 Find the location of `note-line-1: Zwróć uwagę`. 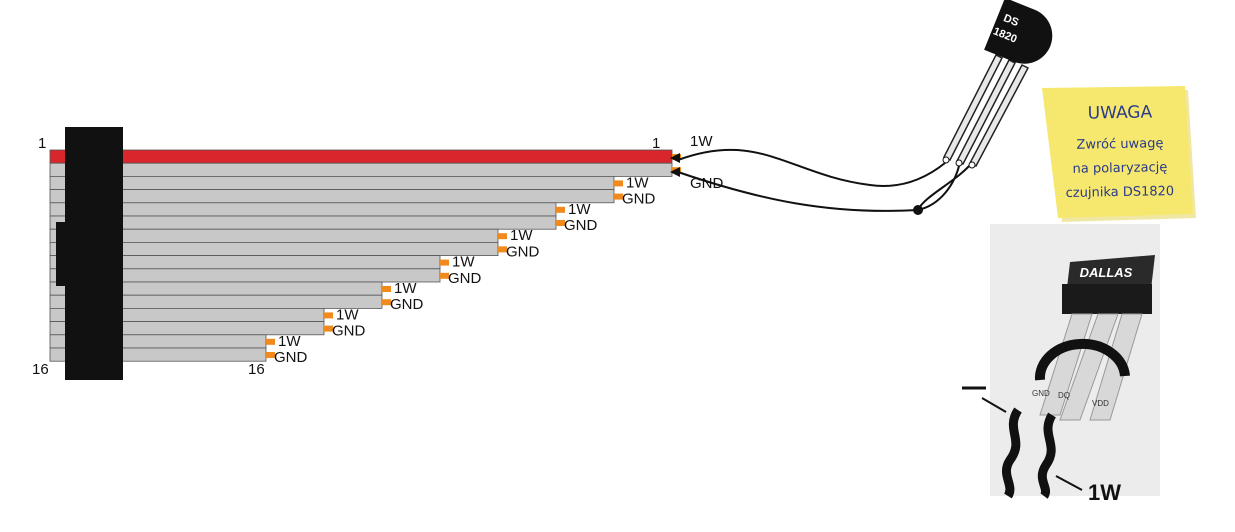

note-line-1: Zwróć uwagę is located at coordinates (1119, 144).